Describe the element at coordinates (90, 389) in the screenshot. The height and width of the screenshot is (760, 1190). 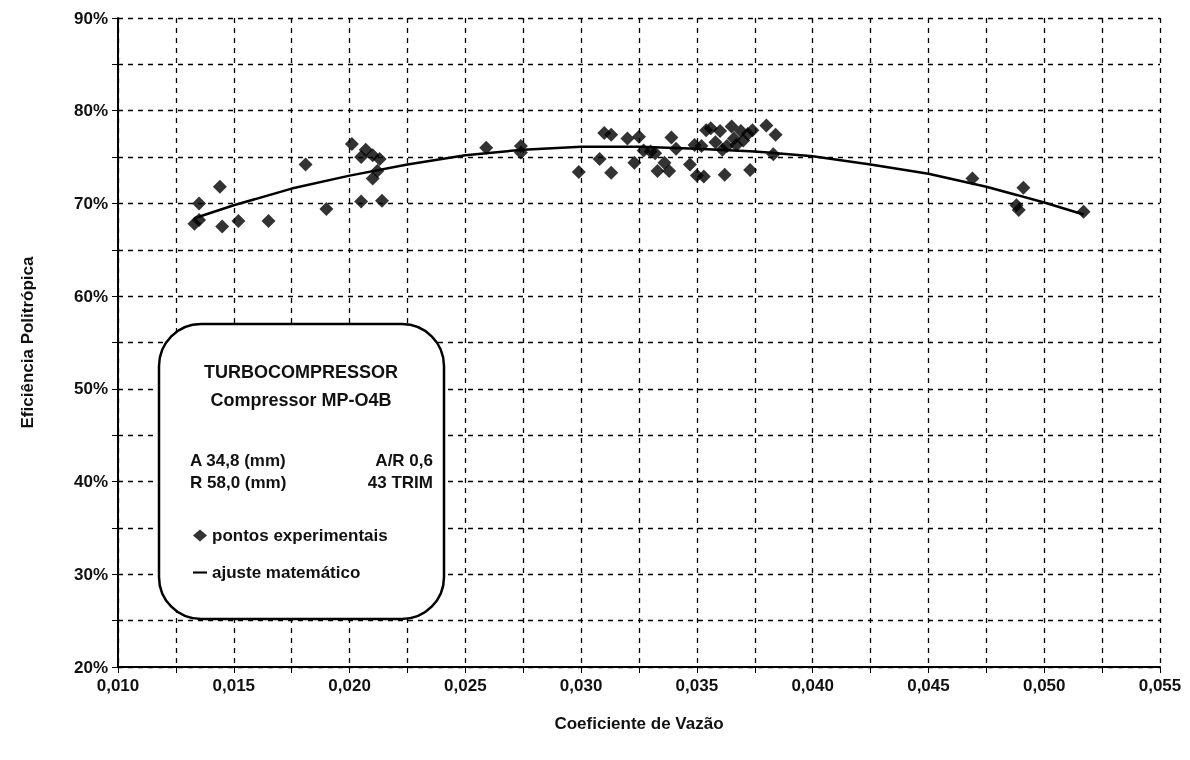
I see `y-tick-label: 50%` at that location.